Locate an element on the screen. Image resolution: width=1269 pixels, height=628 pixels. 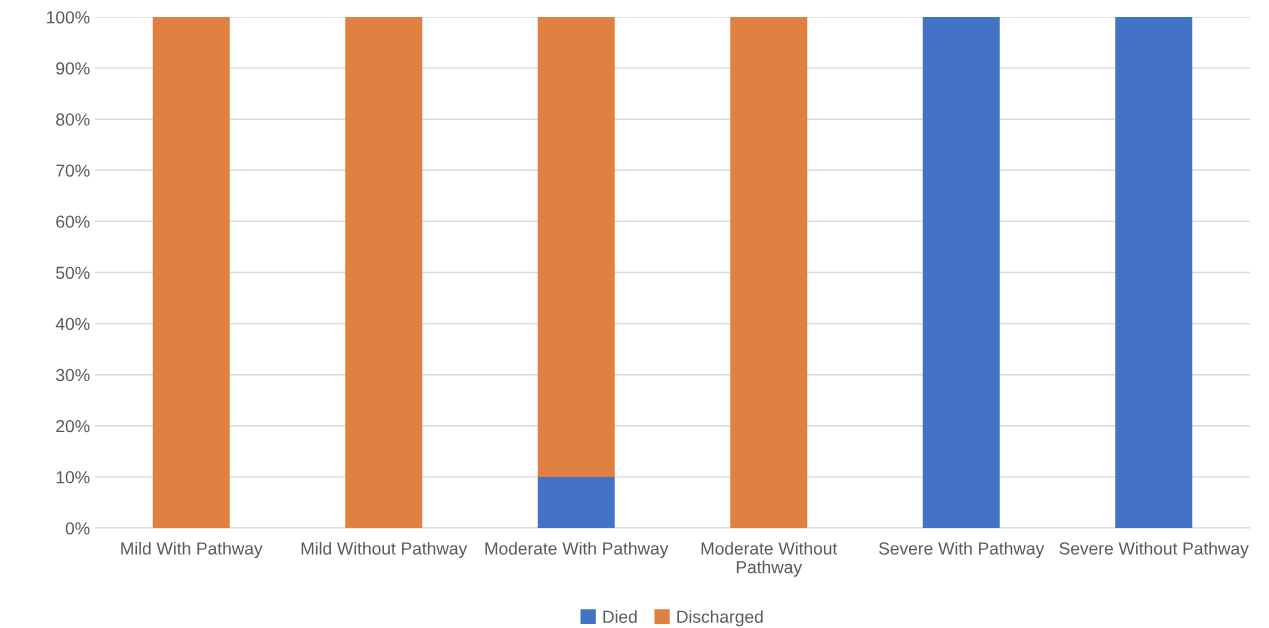
y-tick-label: 40% is located at coordinates (72, 324).